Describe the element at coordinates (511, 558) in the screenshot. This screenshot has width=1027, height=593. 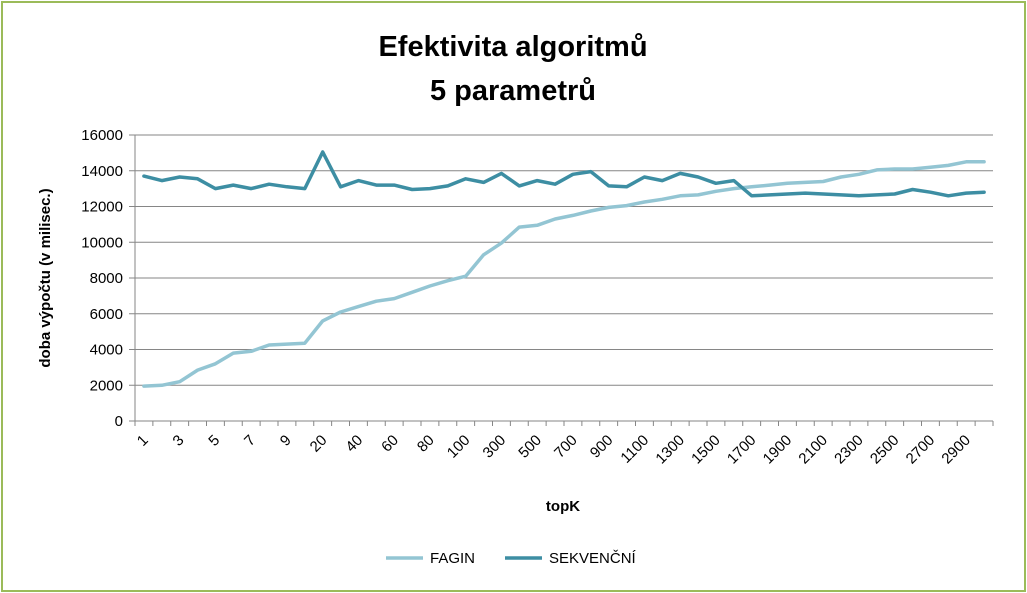
I see `legend: FAGIN SEKVENČNÍ` at that location.